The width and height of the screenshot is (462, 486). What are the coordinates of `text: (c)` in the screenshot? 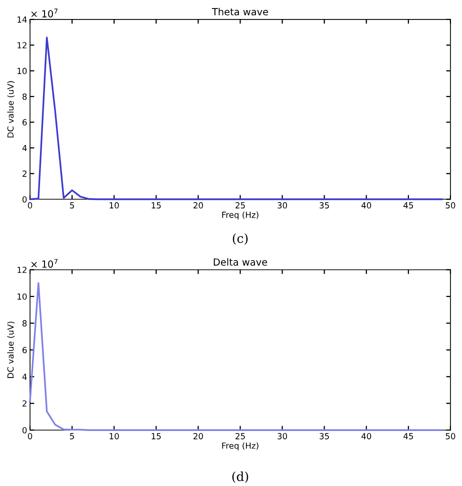 It's located at (240, 239).